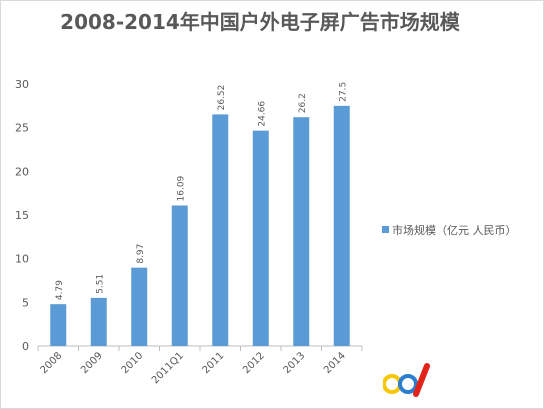 The height and width of the screenshot is (409, 544). What do you see at coordinates (133, 363) in the screenshot?
I see `x-tick-label: 2010` at bounding box center [133, 363].